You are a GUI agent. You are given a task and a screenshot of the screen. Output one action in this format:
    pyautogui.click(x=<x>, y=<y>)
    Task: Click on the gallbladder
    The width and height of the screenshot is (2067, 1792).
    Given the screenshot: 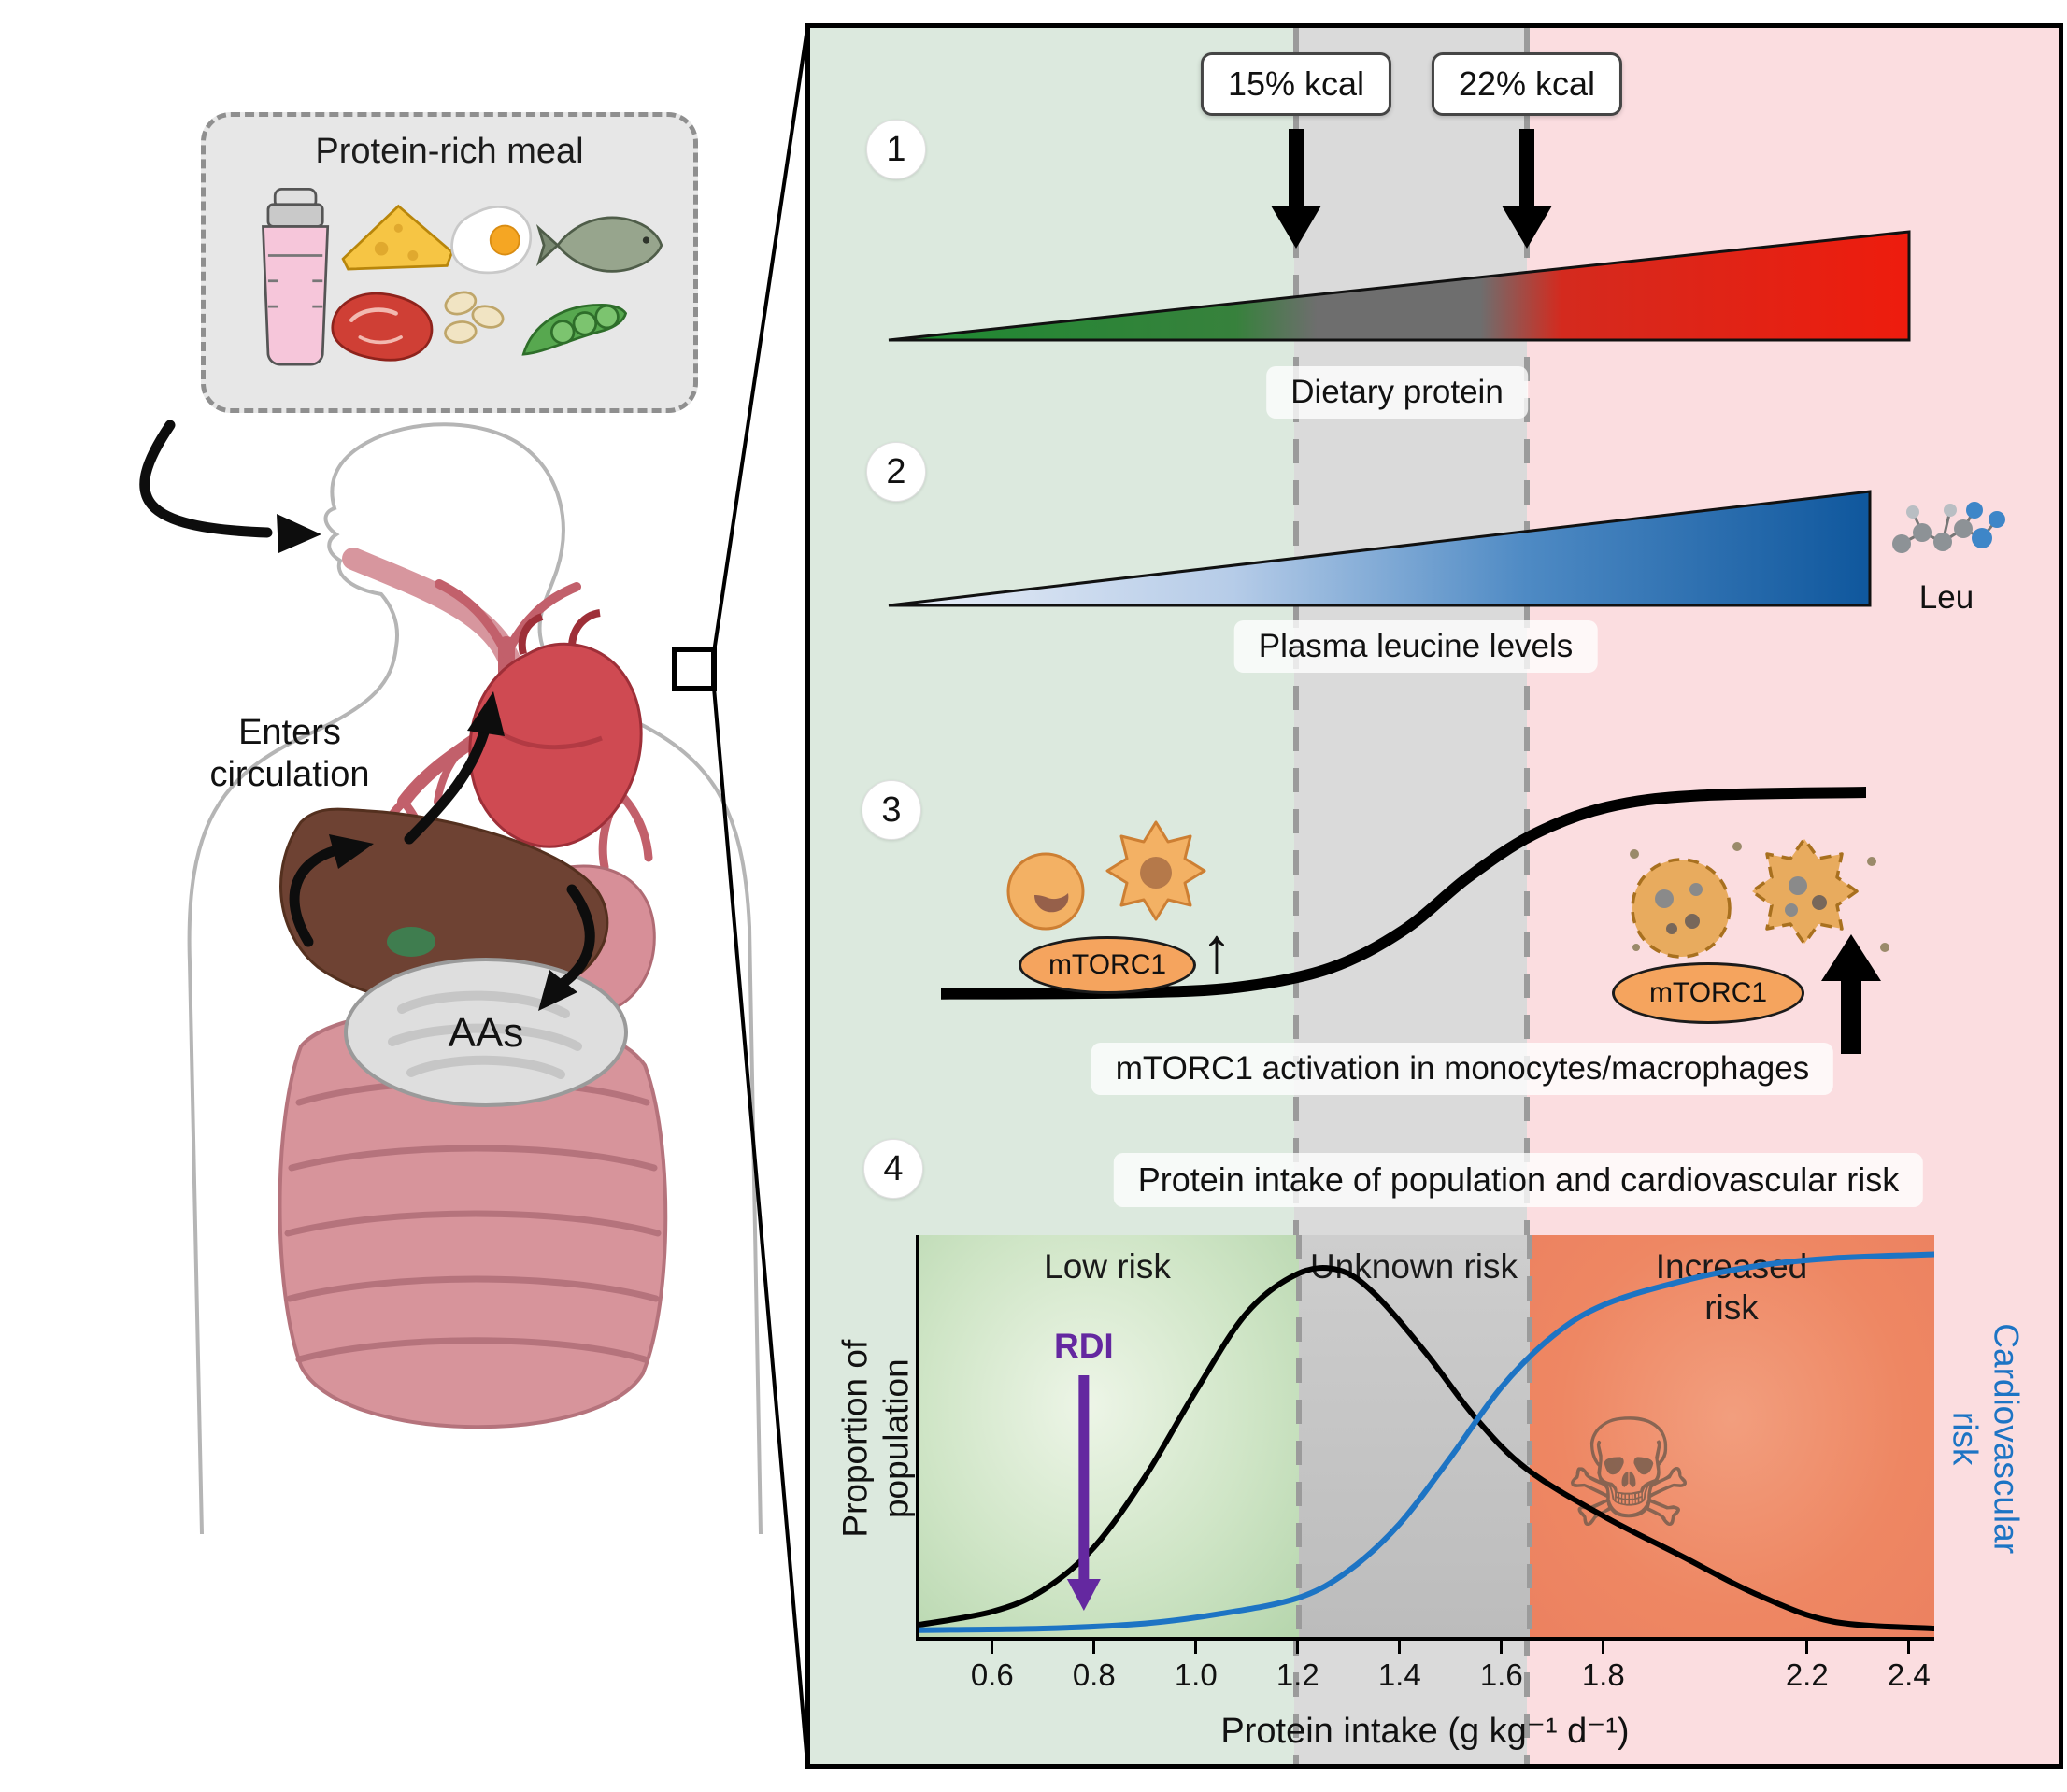 What is the action you would take?
    pyautogui.click(x=411, y=942)
    